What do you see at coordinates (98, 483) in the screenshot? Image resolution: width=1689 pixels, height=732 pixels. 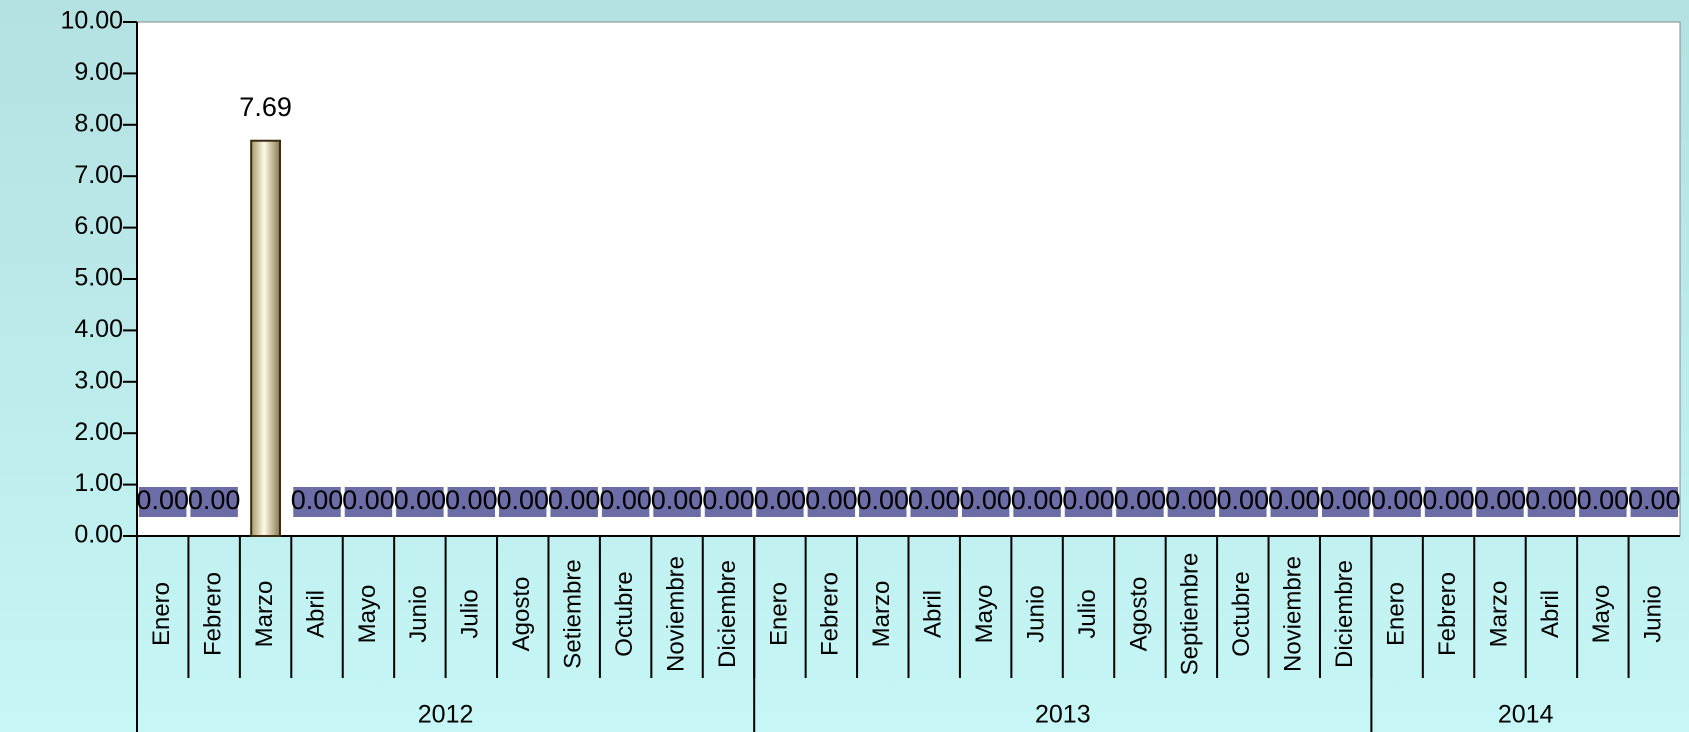 I see `y-tick-label: 1.00` at bounding box center [98, 483].